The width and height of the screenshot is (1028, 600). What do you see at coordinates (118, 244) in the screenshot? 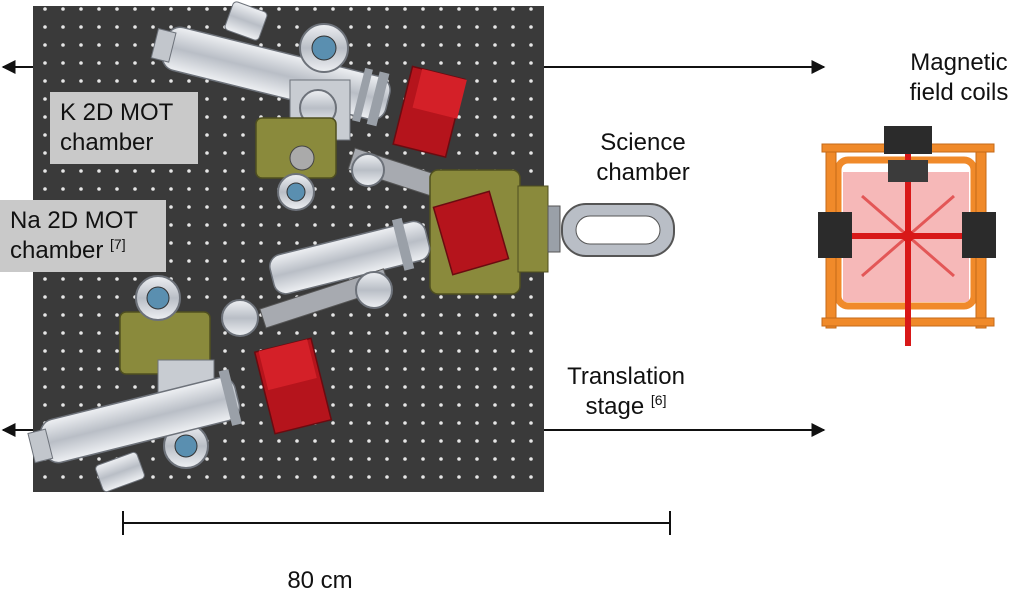
I see `na-mot-reference: [7]` at bounding box center [118, 244].